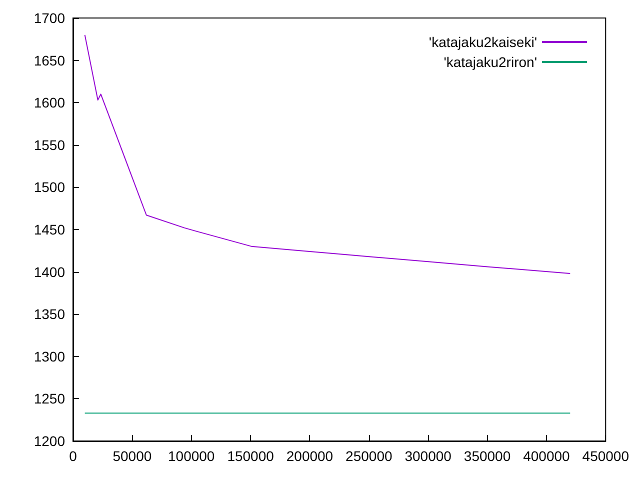 This screenshot has width=640, height=480. I want to click on x-tick-label: 100000, so click(191, 456).